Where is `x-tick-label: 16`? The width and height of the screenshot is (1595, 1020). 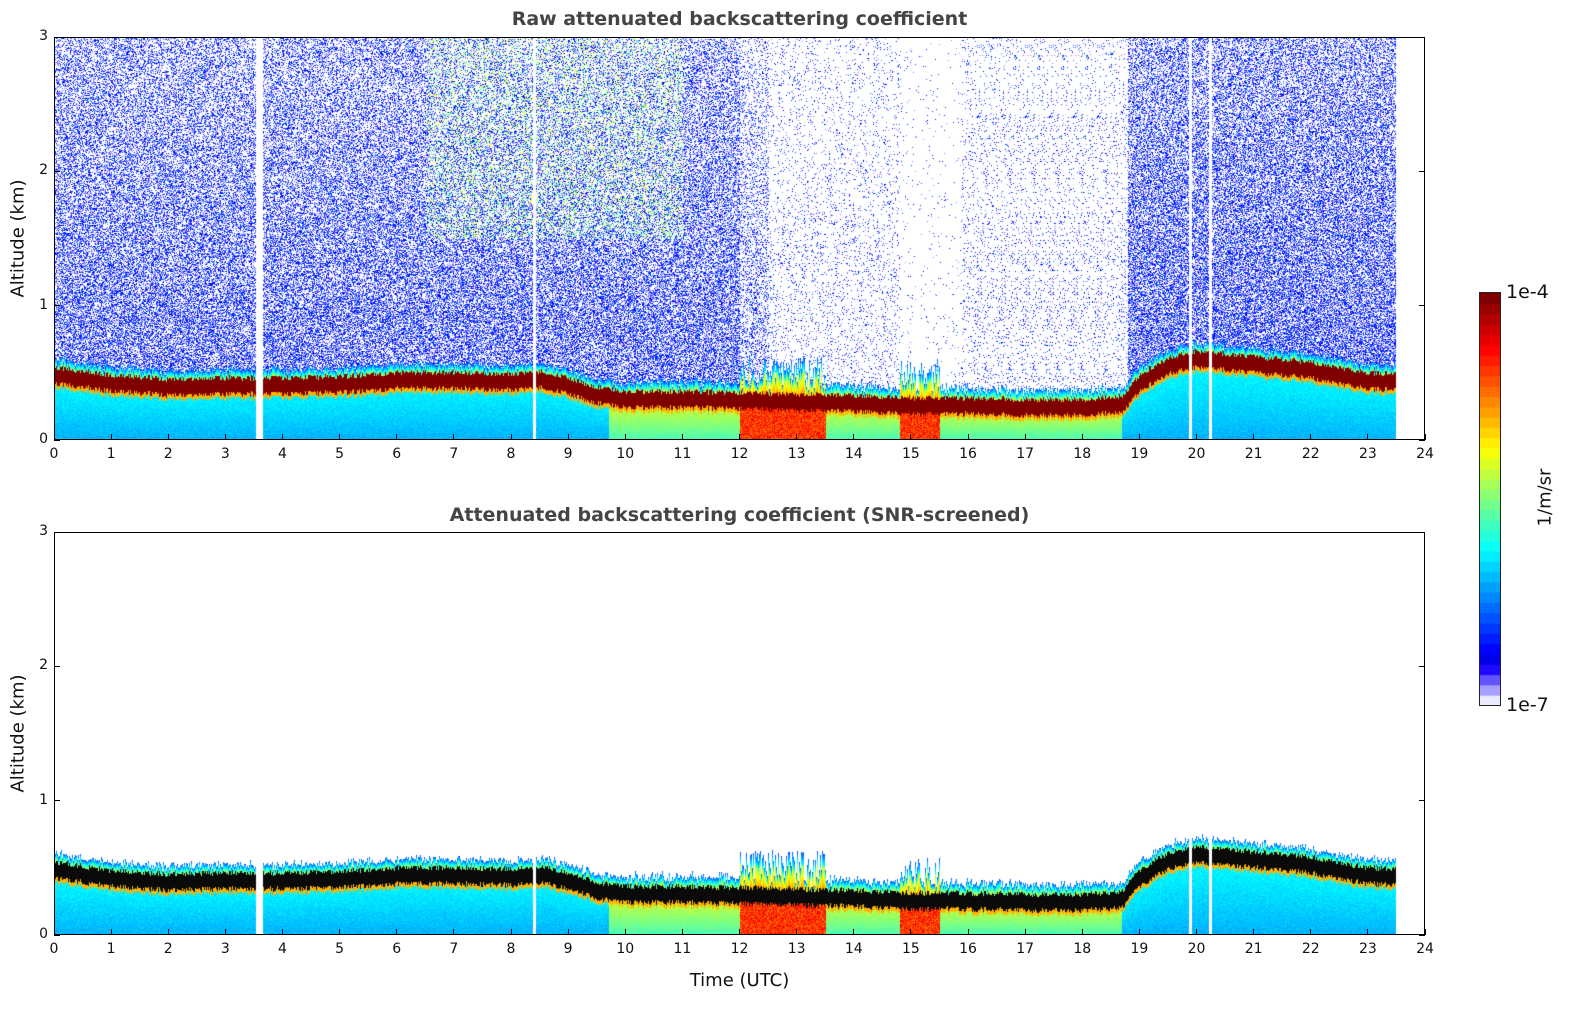 x-tick-label: 16 is located at coordinates (968, 949).